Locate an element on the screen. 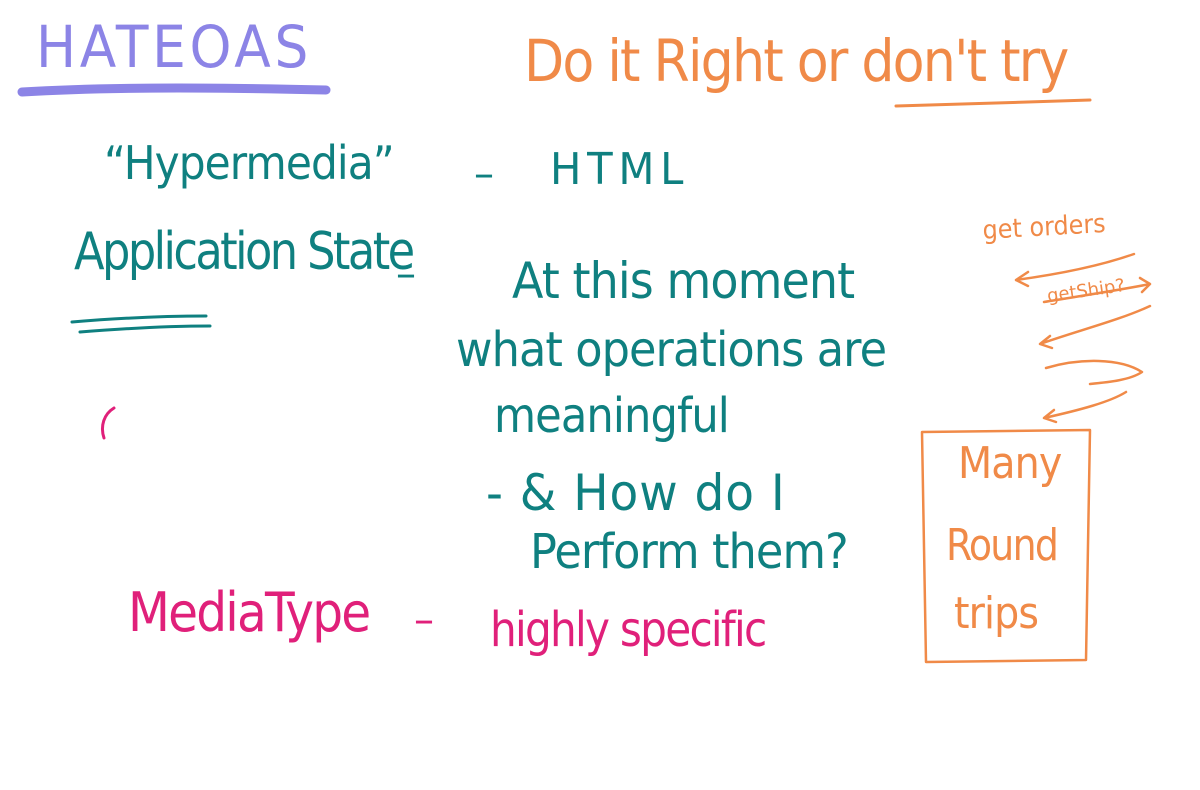  answer-line: meaningful is located at coordinates (612, 416).